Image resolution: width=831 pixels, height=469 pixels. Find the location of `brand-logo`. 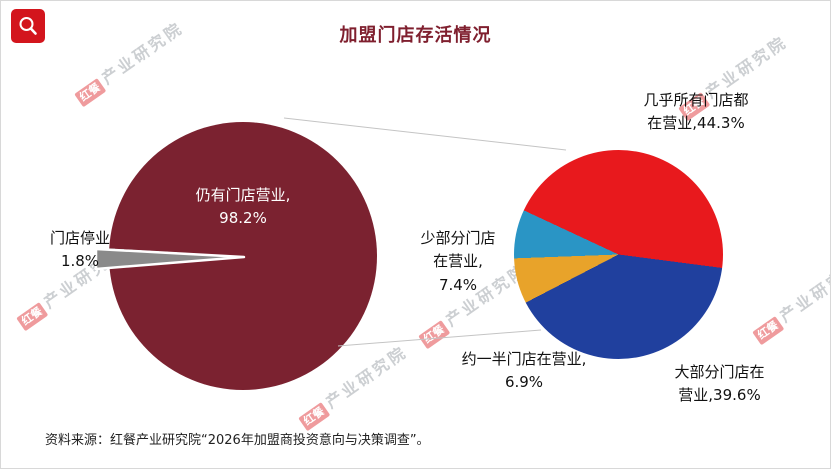

brand-logo is located at coordinates (28, 26).